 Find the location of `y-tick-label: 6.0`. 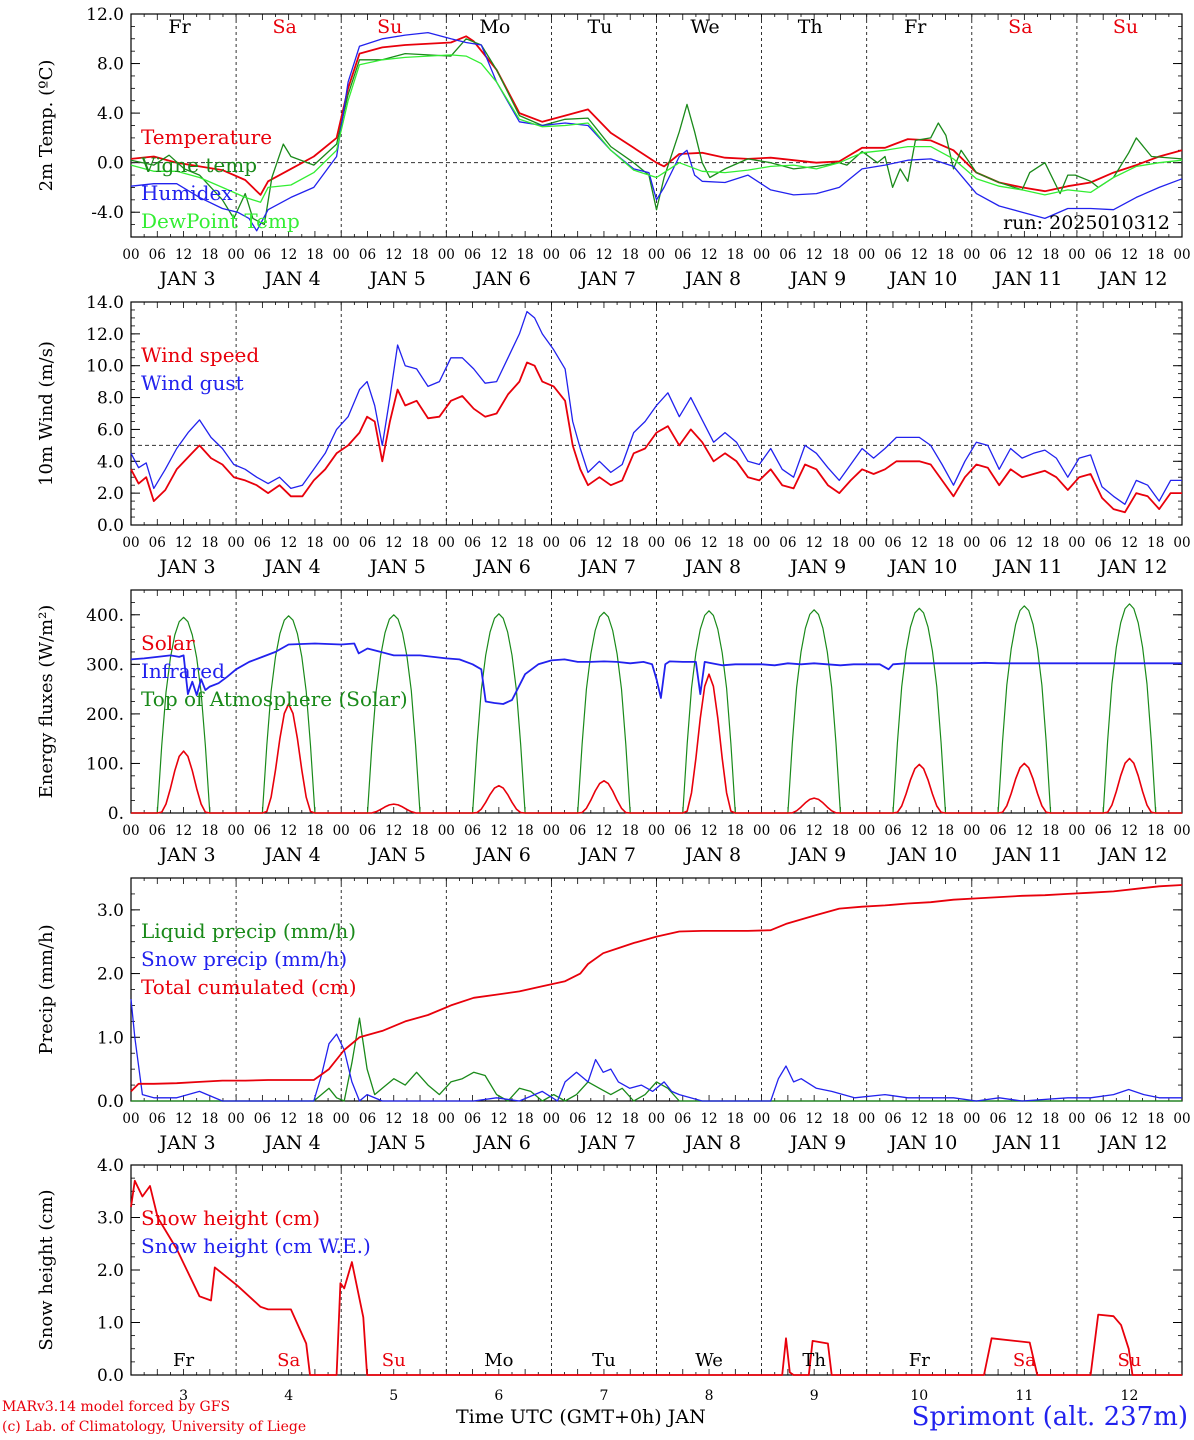

y-tick-label: 6.0 is located at coordinates (110, 430).